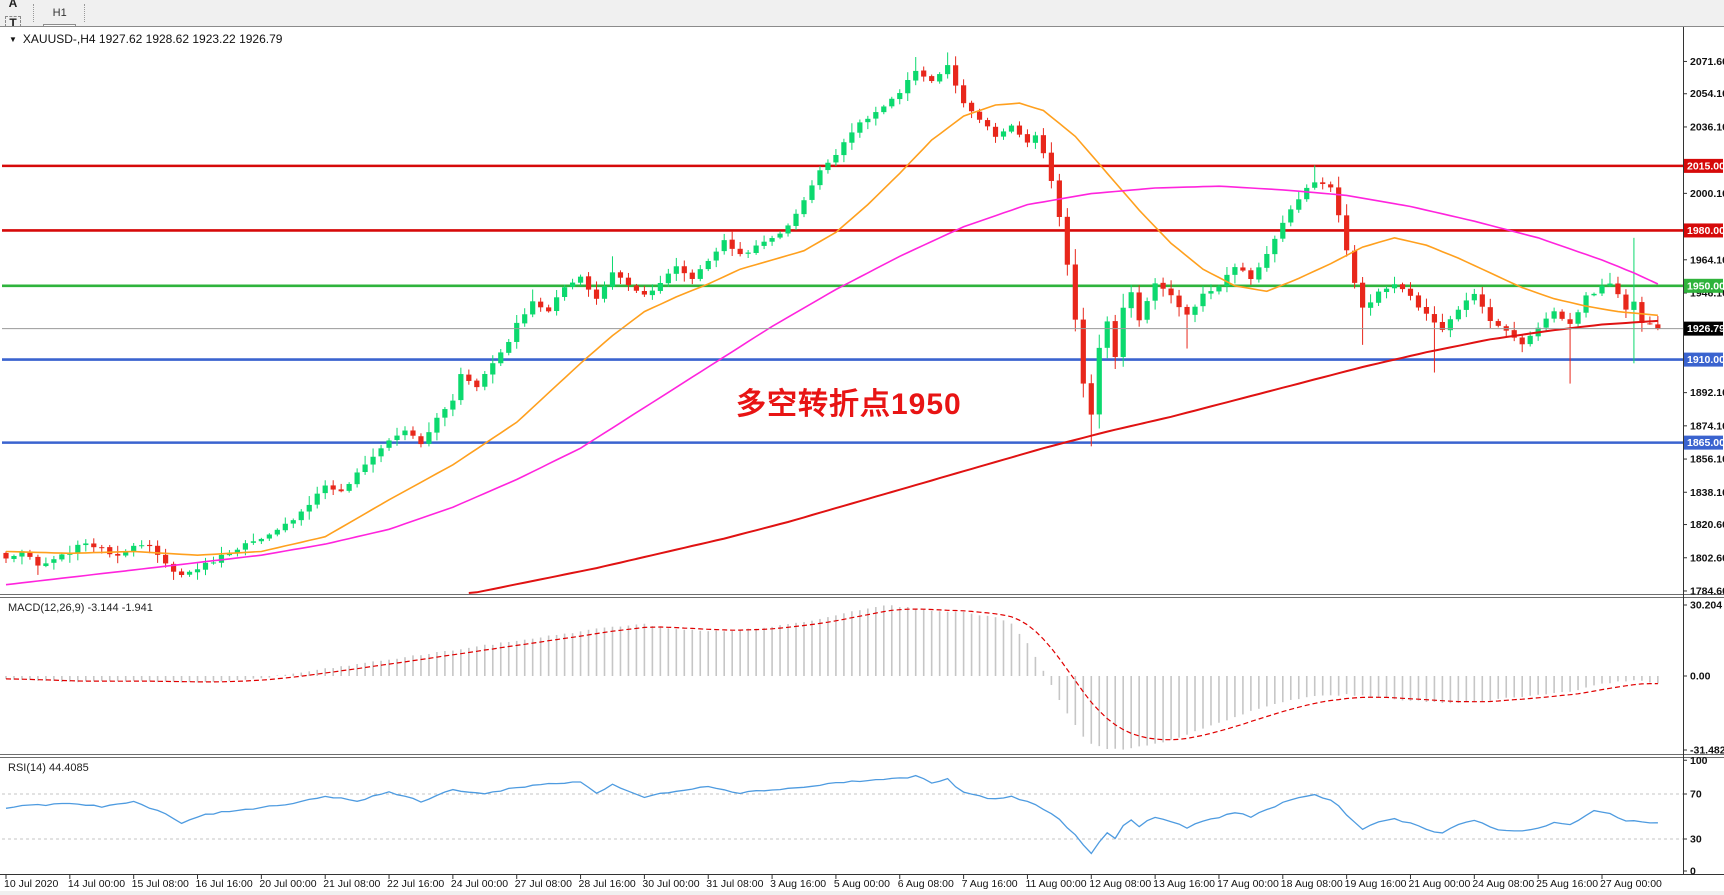  What do you see at coordinates (13, 39) in the screenshot?
I see `symbol-dropdown-icon: ▼` at bounding box center [13, 39].